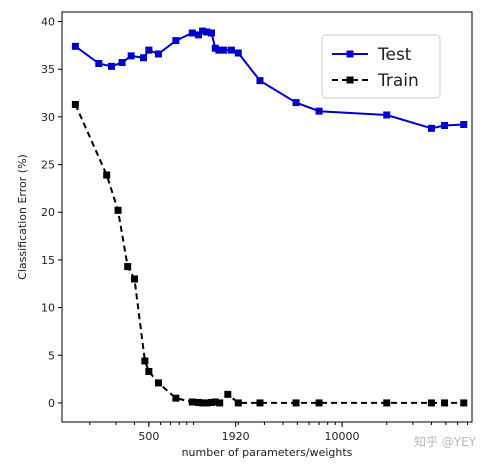  I want to click on legend: Test Train, so click(381, 66).